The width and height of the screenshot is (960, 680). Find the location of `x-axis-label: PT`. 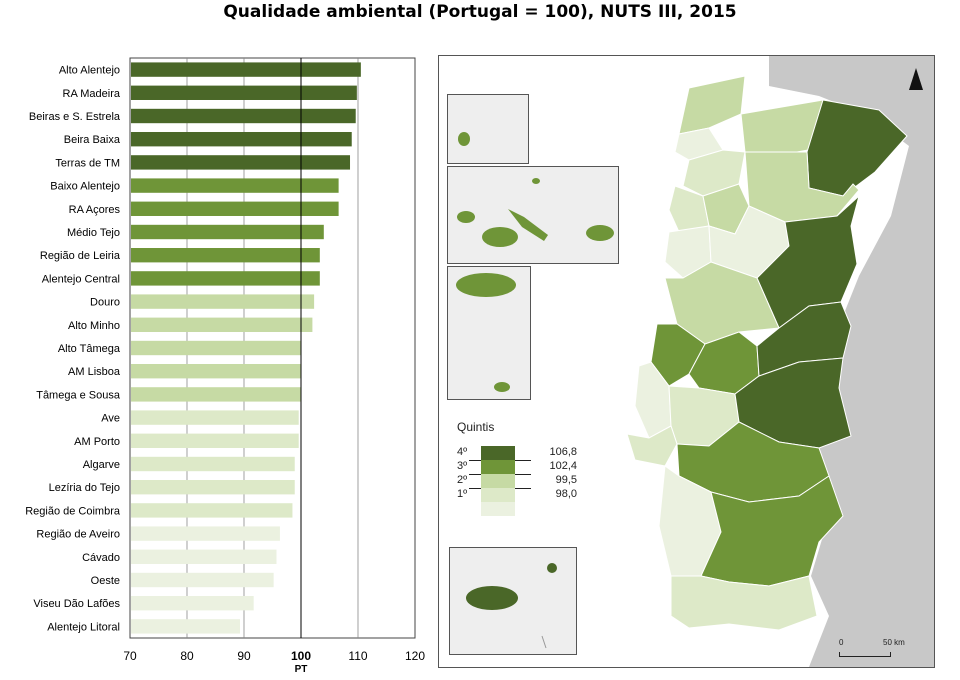

x-axis-label: PT is located at coordinates (301, 669).